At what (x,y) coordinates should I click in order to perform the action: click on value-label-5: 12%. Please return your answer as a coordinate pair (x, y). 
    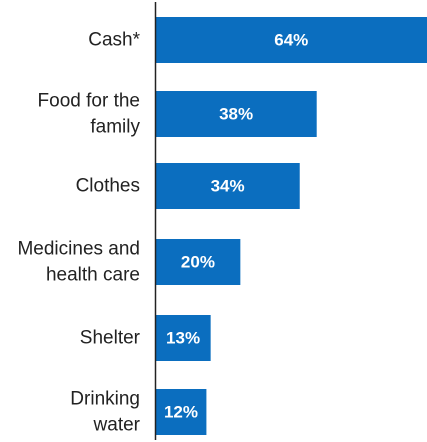
    Looking at the image, I should click on (181, 412).